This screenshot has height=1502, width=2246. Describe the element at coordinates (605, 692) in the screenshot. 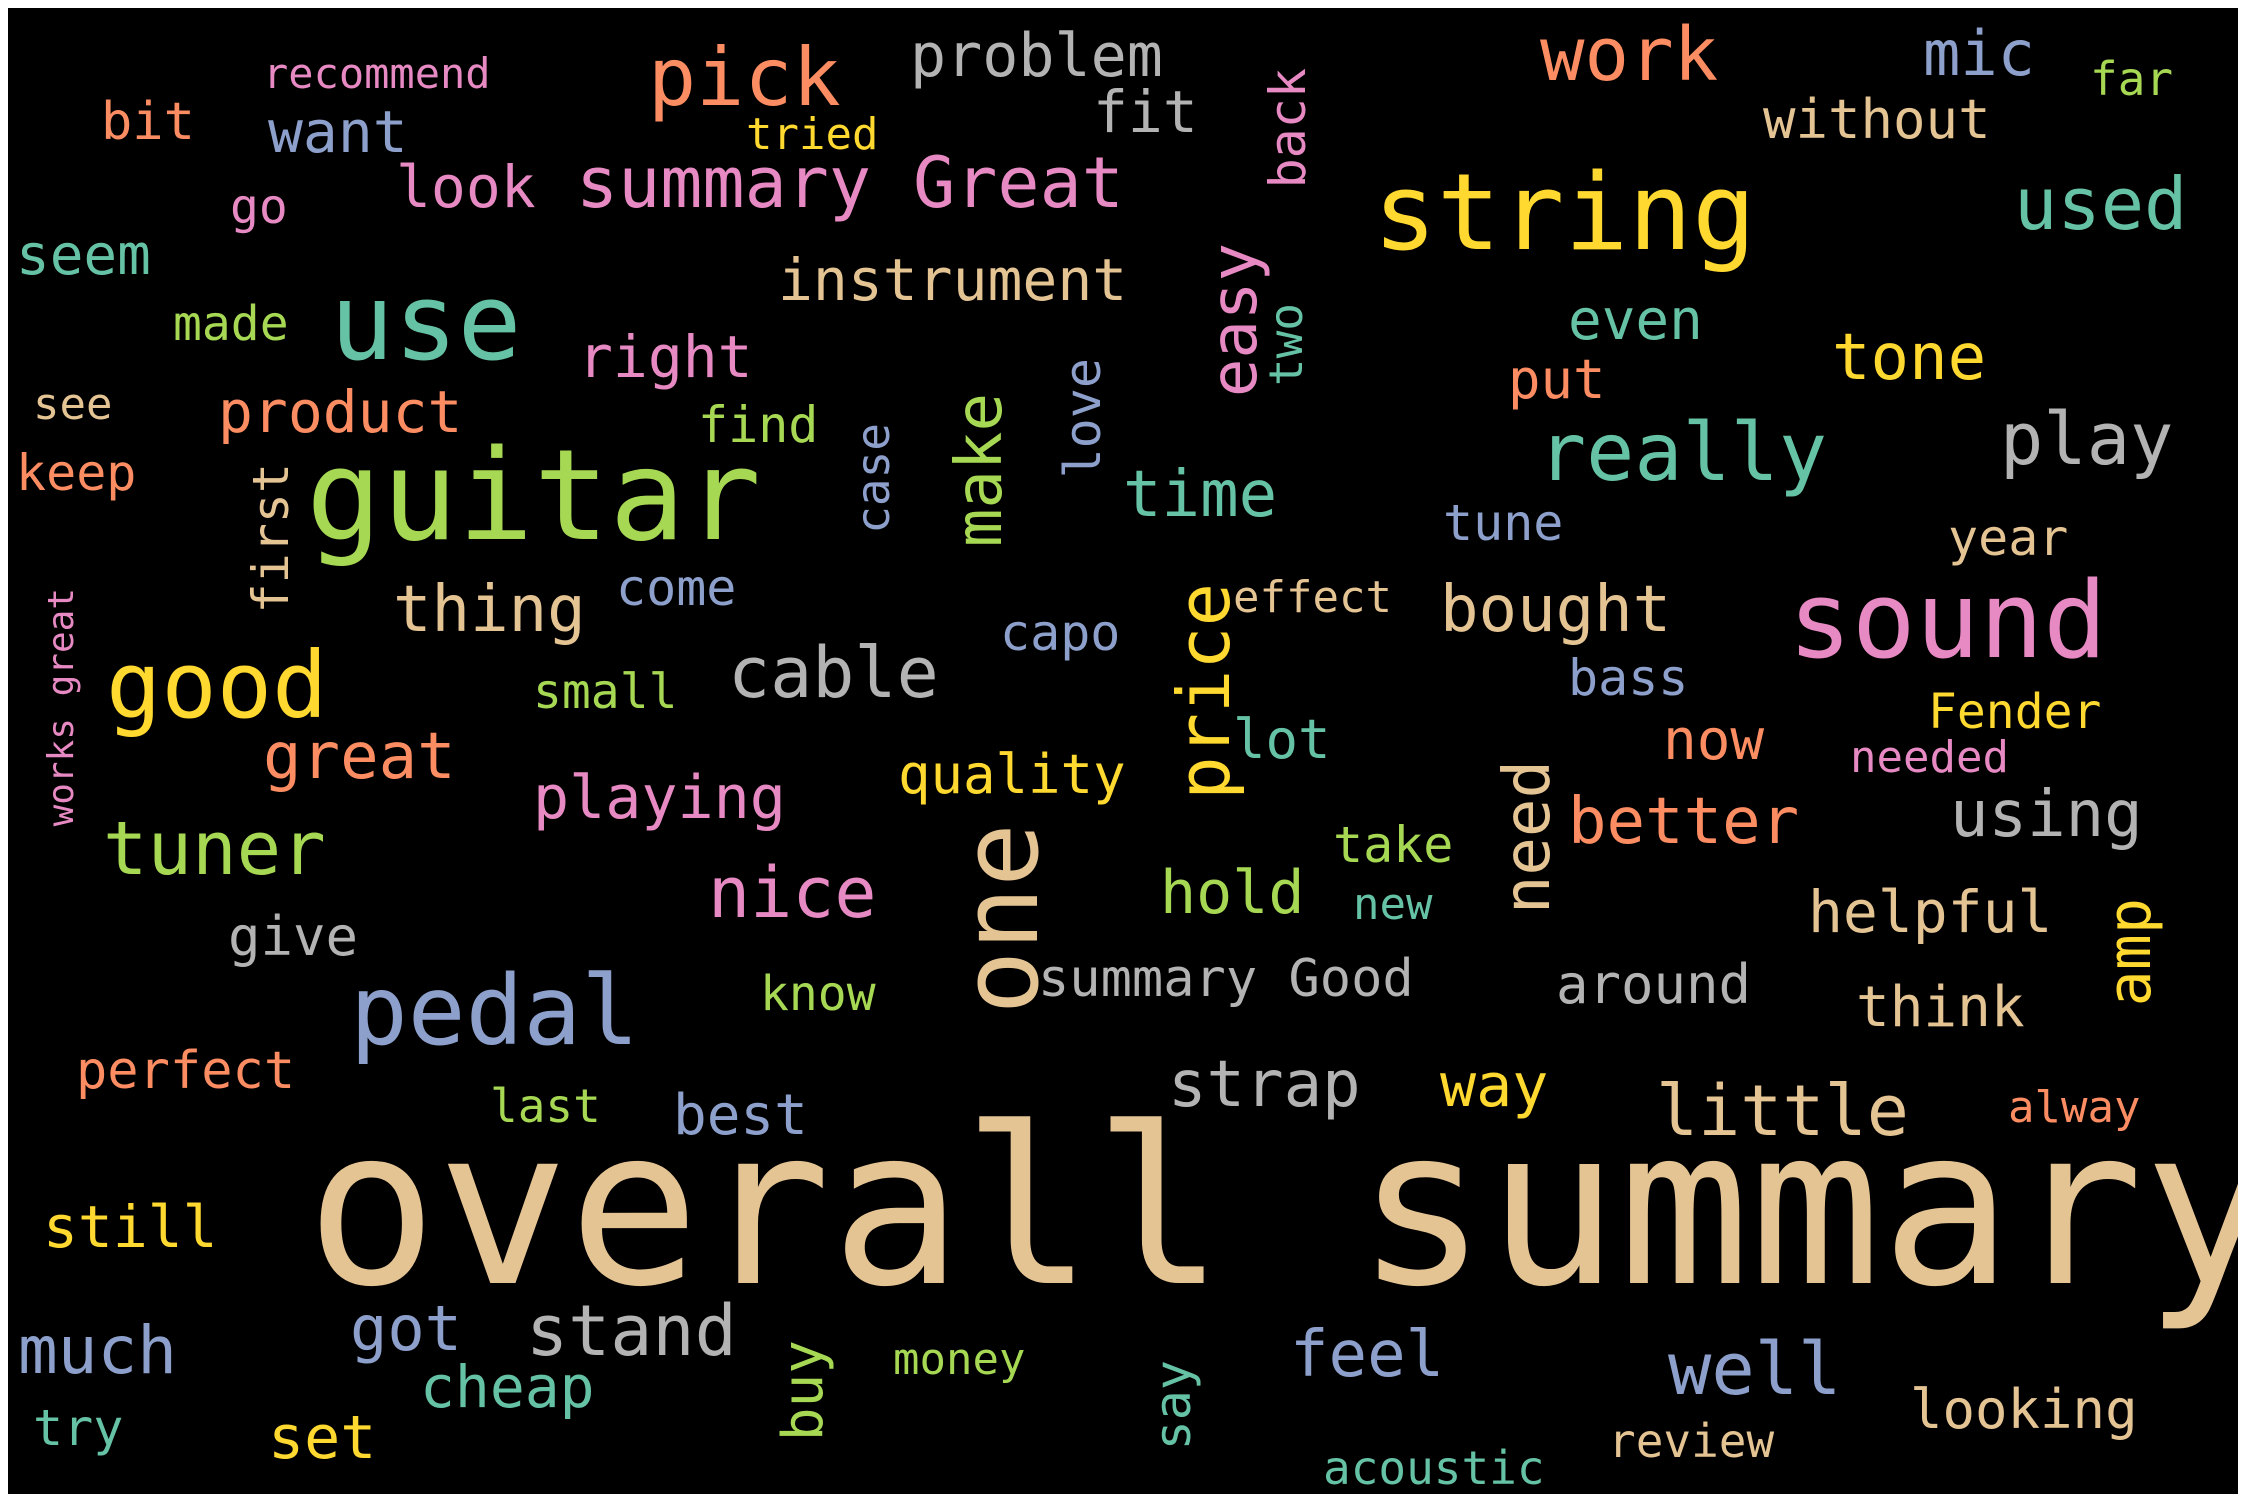

I see `cloud-word: small` at that location.